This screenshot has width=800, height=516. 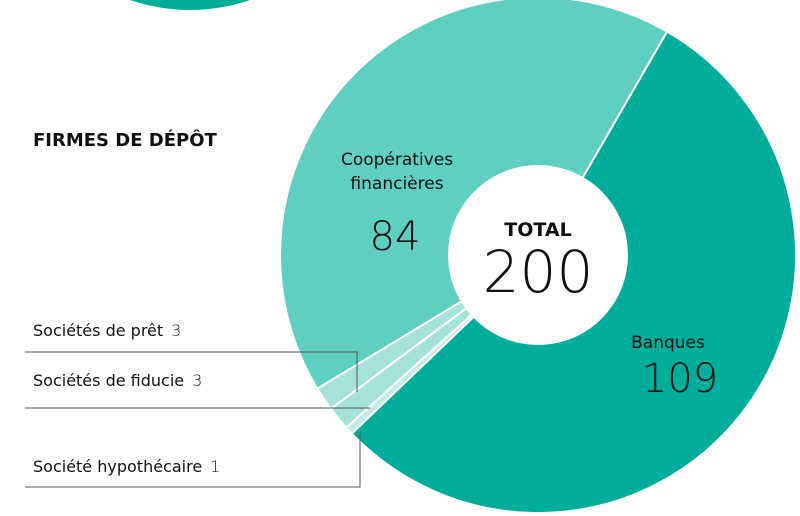 I want to click on donut-hole, so click(x=538, y=255).